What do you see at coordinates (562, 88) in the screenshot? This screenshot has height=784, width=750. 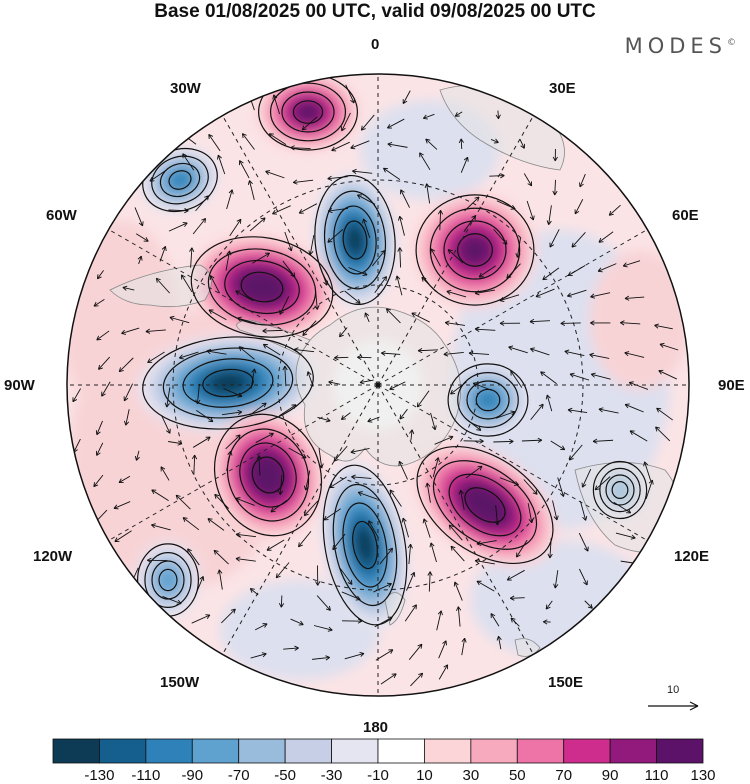 I see `lon-label-30e: 30E` at bounding box center [562, 88].